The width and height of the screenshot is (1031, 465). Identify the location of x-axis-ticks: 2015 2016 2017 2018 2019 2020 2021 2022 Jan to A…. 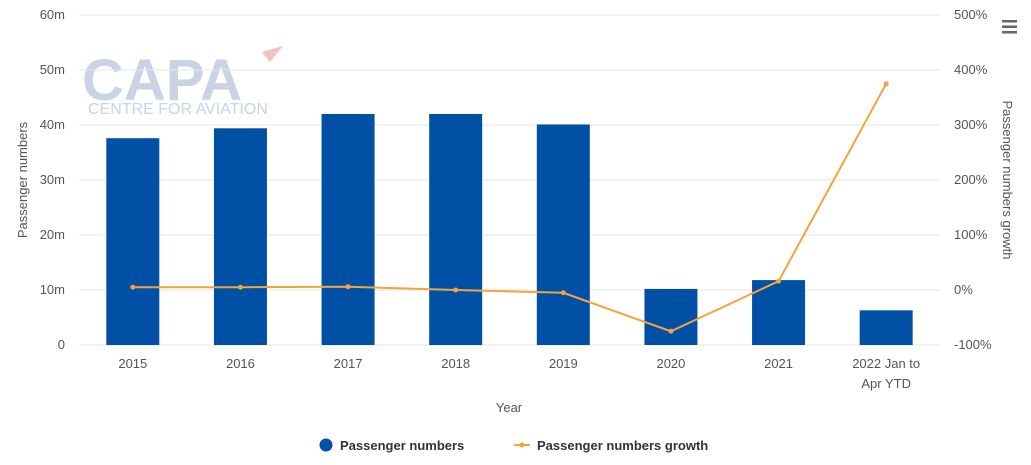
(519, 373).